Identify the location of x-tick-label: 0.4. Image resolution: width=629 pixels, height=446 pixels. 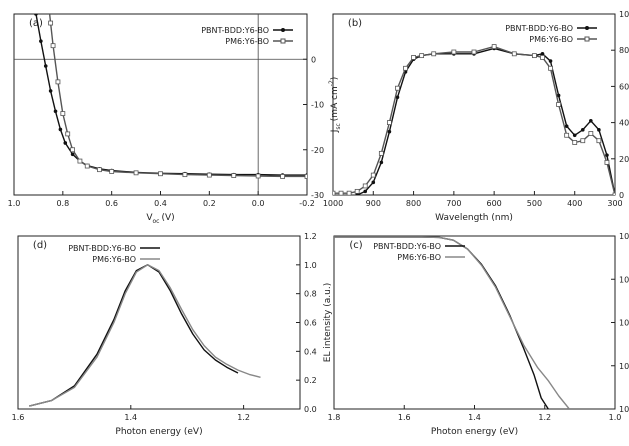
(160, 203).